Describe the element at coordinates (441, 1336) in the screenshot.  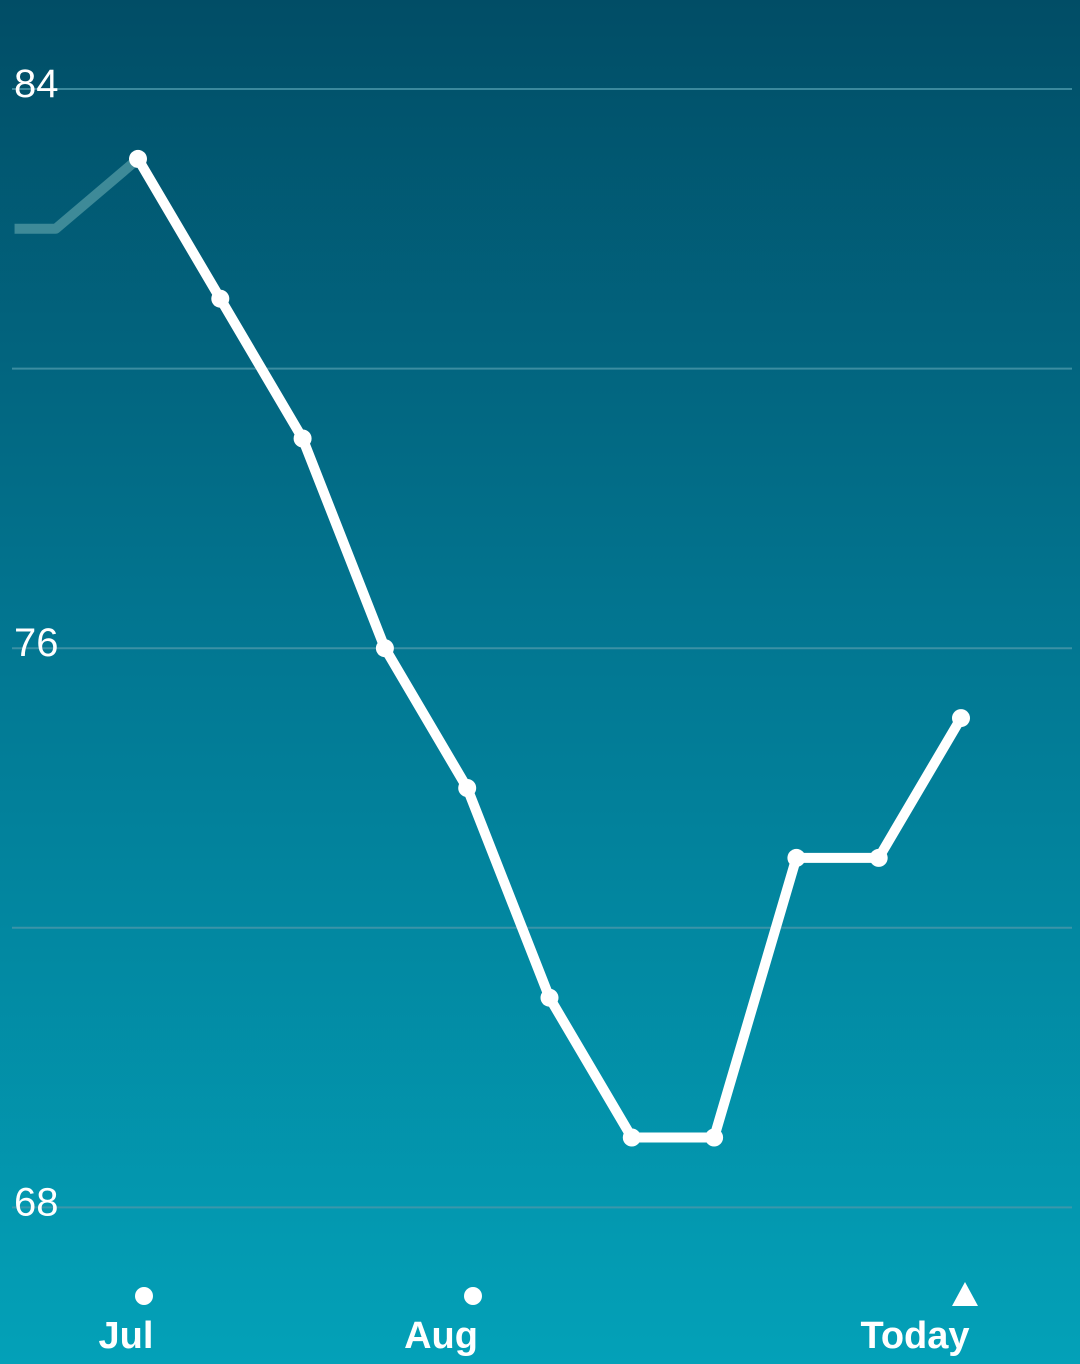
I see `x-tick-label-aug: Aug` at that location.